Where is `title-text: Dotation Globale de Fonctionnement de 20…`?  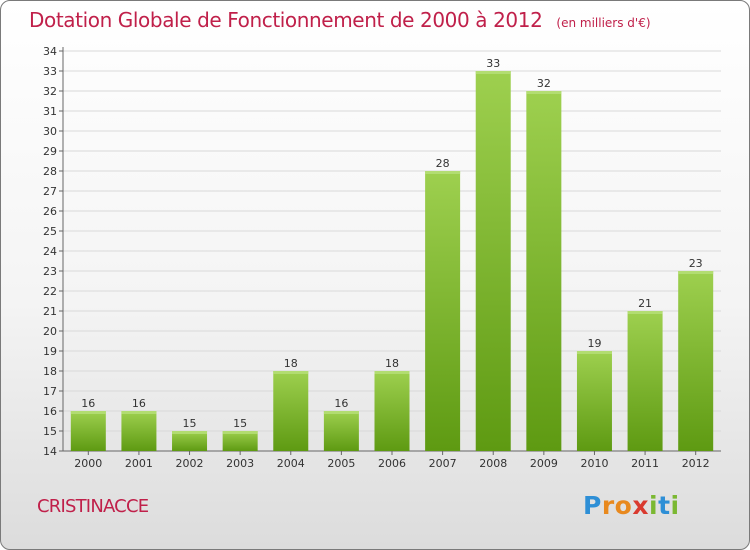
title-text: Dotation Globale de Fonctionnement de 20… is located at coordinates (286, 20).